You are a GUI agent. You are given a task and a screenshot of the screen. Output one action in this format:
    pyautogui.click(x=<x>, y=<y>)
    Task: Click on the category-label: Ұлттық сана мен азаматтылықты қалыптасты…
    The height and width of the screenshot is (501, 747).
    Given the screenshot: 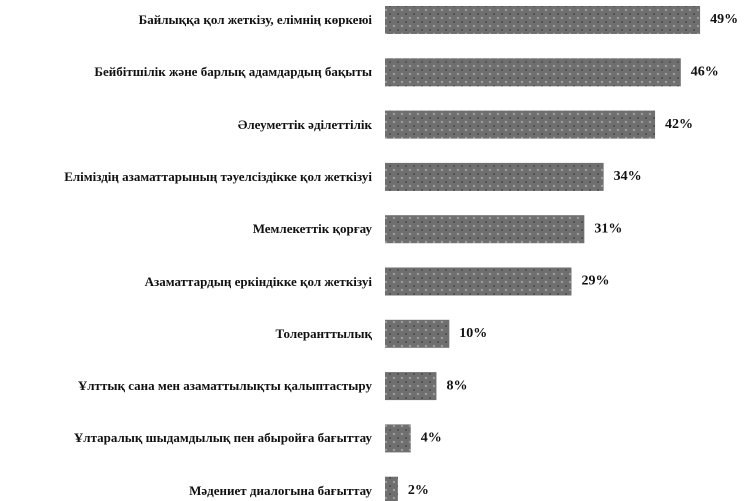 What is the action you would take?
    pyautogui.click(x=224, y=386)
    